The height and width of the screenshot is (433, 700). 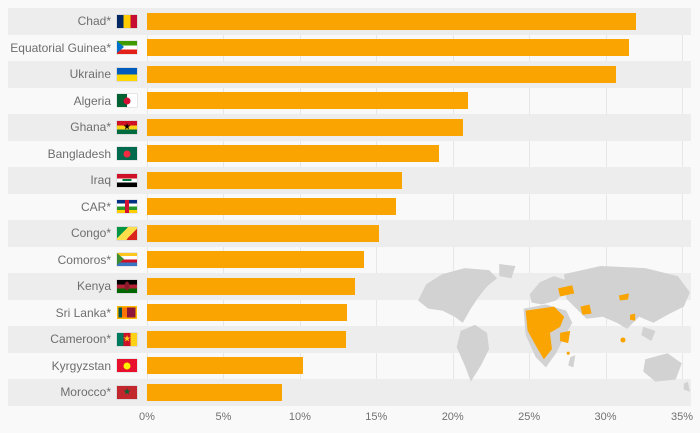 I want to click on bar-row: Bangladesh, so click(x=349, y=154).